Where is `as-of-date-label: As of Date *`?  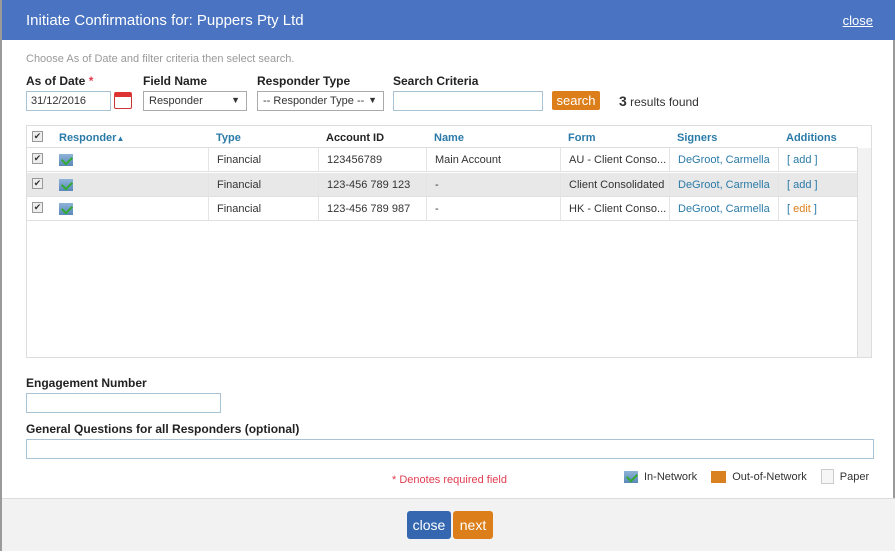 as-of-date-label: As of Date * is located at coordinates (60, 81).